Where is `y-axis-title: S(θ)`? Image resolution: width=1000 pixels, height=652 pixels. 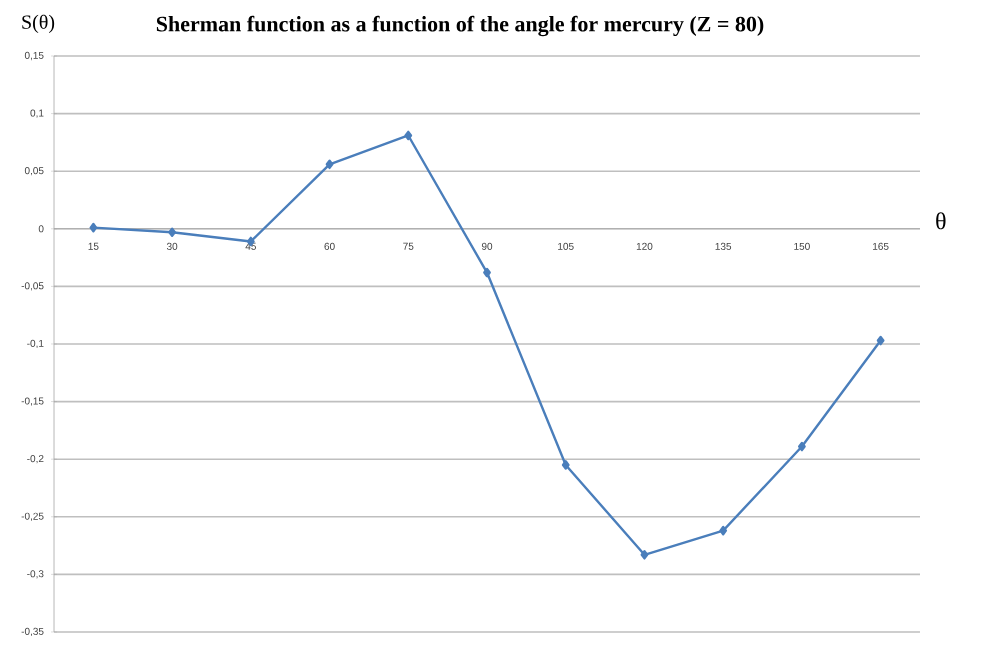
y-axis-title: S(θ) is located at coordinates (38, 23).